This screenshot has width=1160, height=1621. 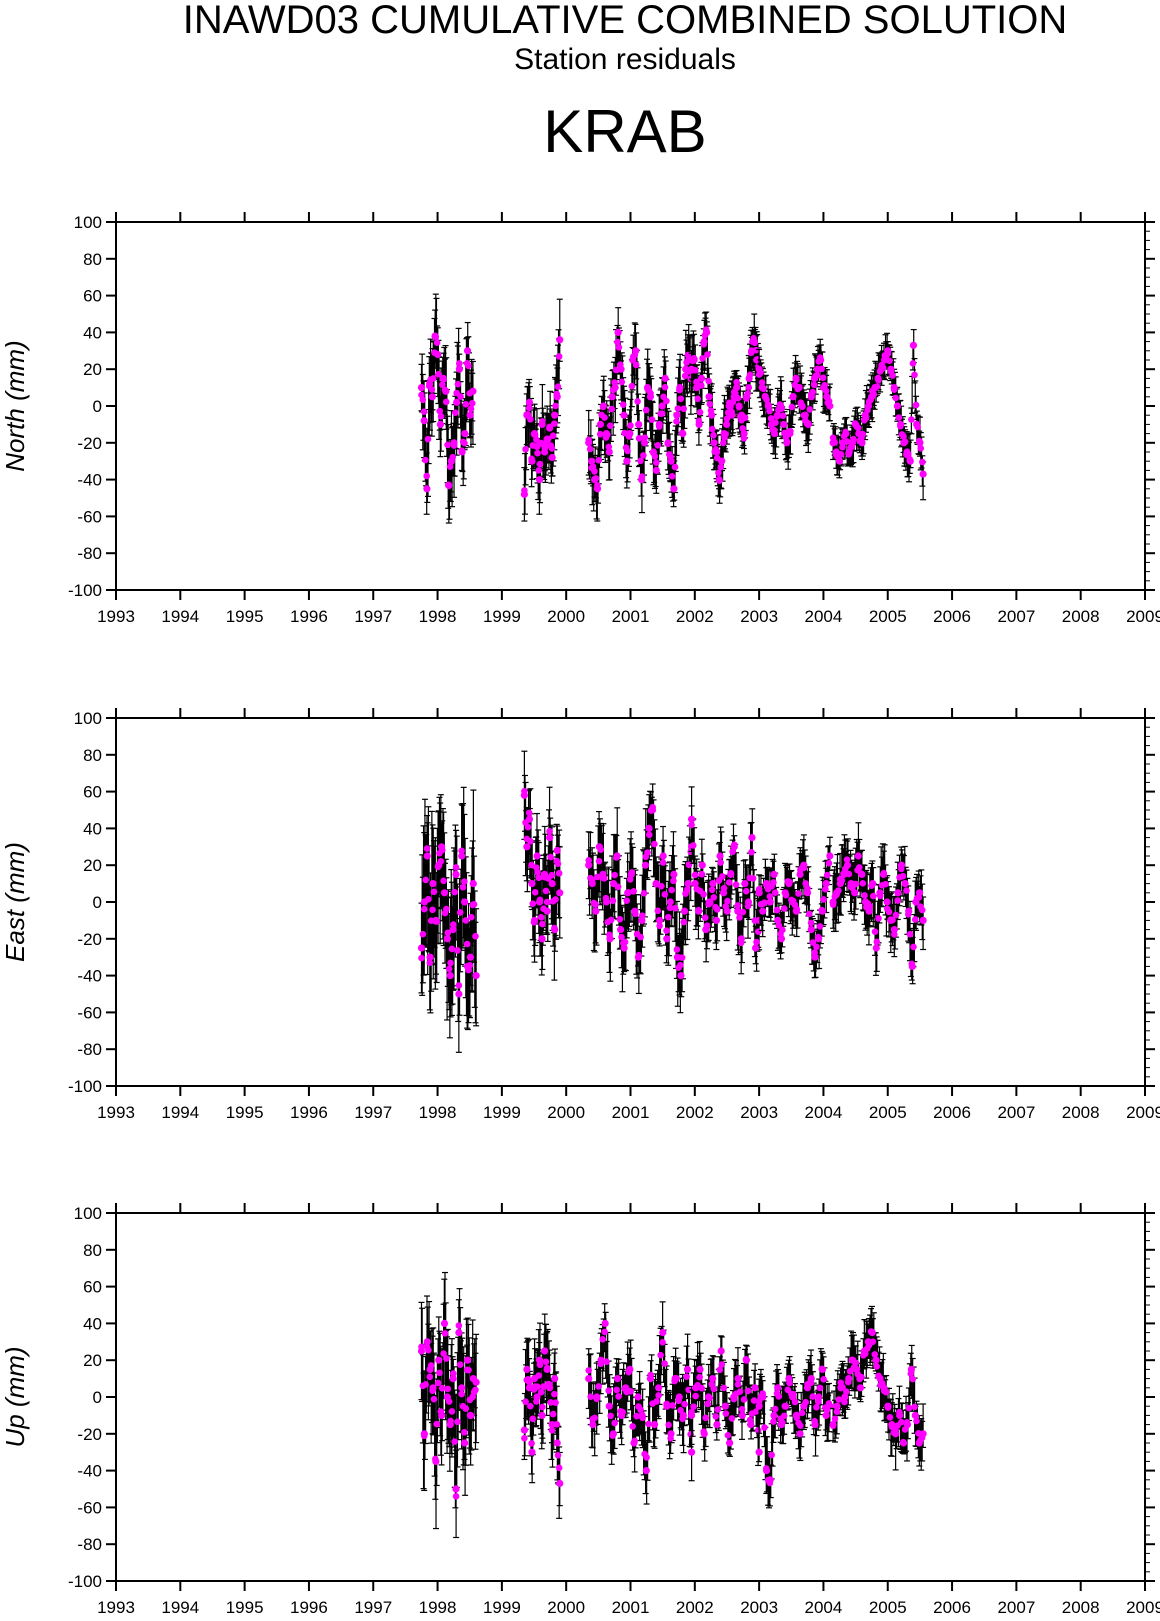 I want to click on y-tick-label: 20, so click(x=92, y=865).